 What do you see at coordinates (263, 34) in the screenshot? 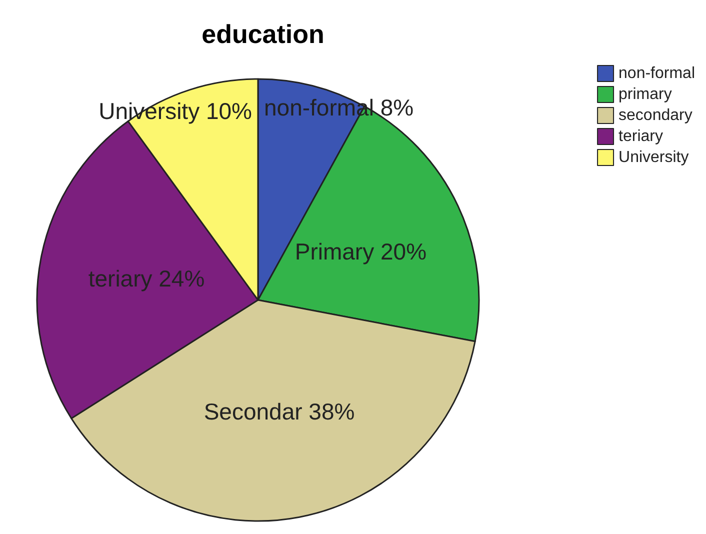
I see `chart-title: education` at bounding box center [263, 34].